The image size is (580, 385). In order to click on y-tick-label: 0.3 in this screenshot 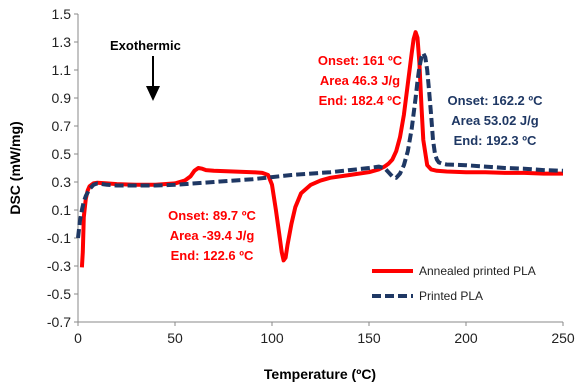, I will do `click(62, 182)`.